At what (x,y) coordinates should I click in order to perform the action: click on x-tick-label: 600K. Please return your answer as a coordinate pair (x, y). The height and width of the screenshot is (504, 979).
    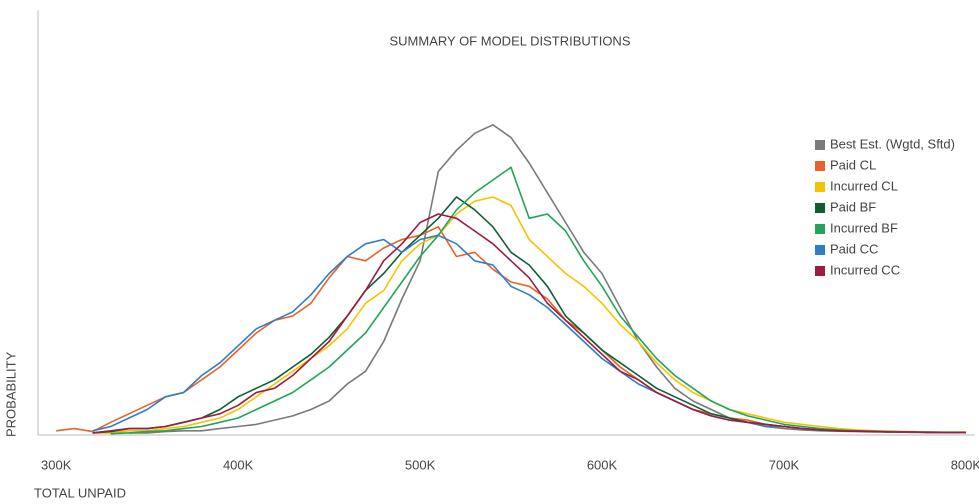
    Looking at the image, I should click on (602, 464).